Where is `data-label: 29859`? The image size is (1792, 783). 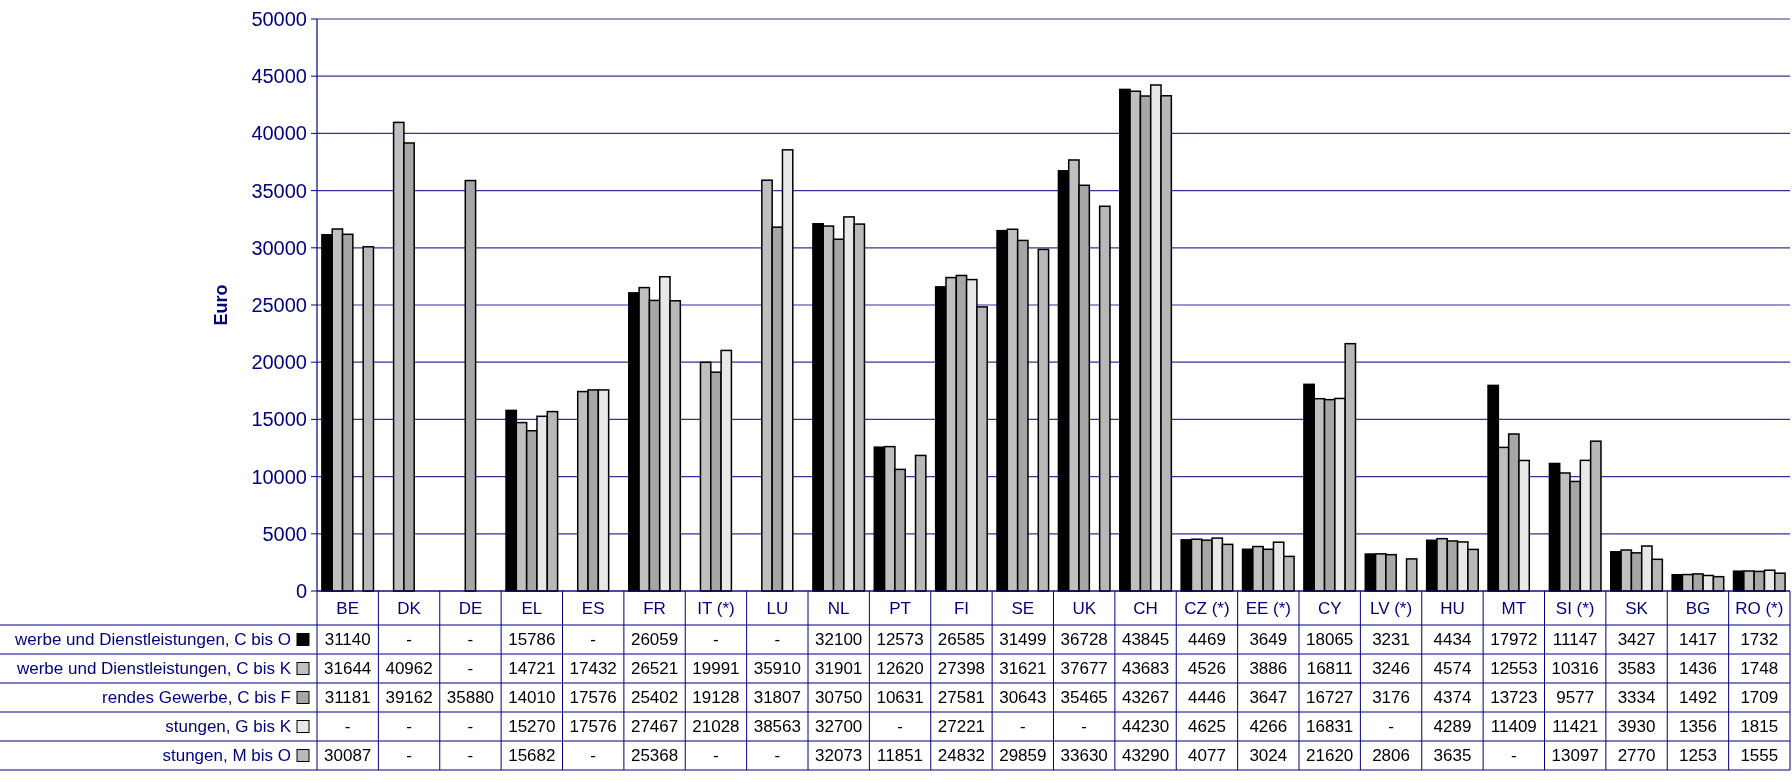 data-label: 29859 is located at coordinates (1023, 756).